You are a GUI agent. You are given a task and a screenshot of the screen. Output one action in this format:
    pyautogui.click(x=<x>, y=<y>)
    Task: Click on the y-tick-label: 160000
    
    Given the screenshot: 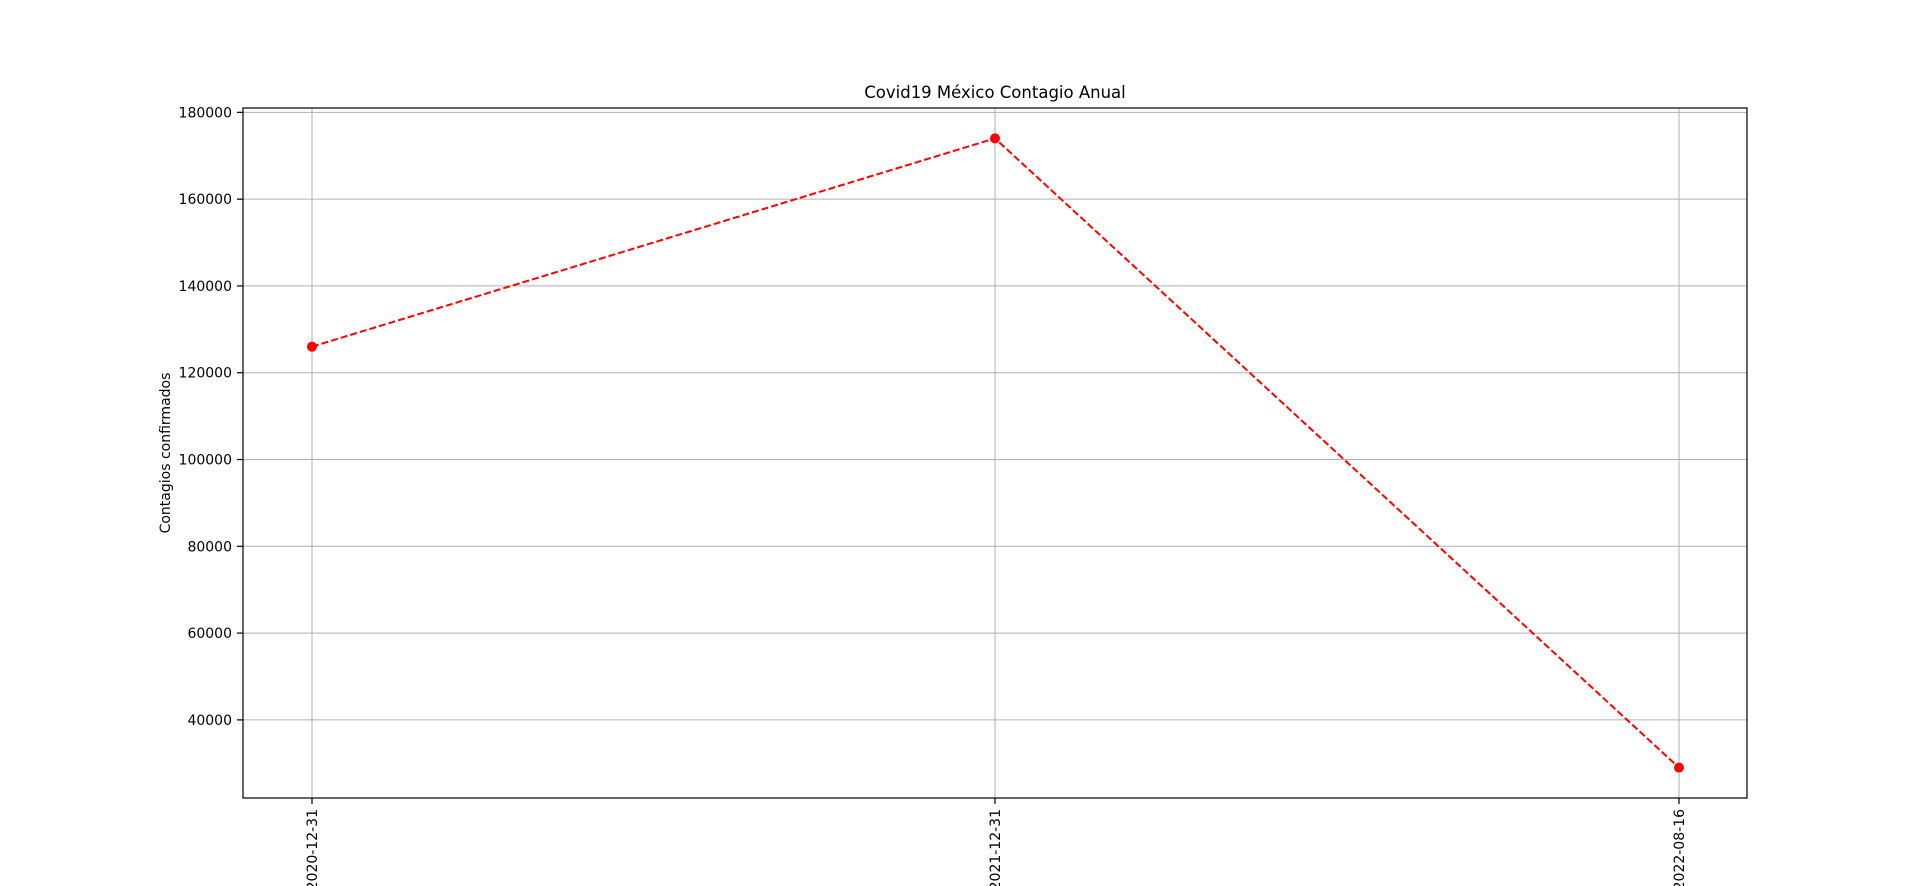 What is the action you would take?
    pyautogui.click(x=205, y=200)
    